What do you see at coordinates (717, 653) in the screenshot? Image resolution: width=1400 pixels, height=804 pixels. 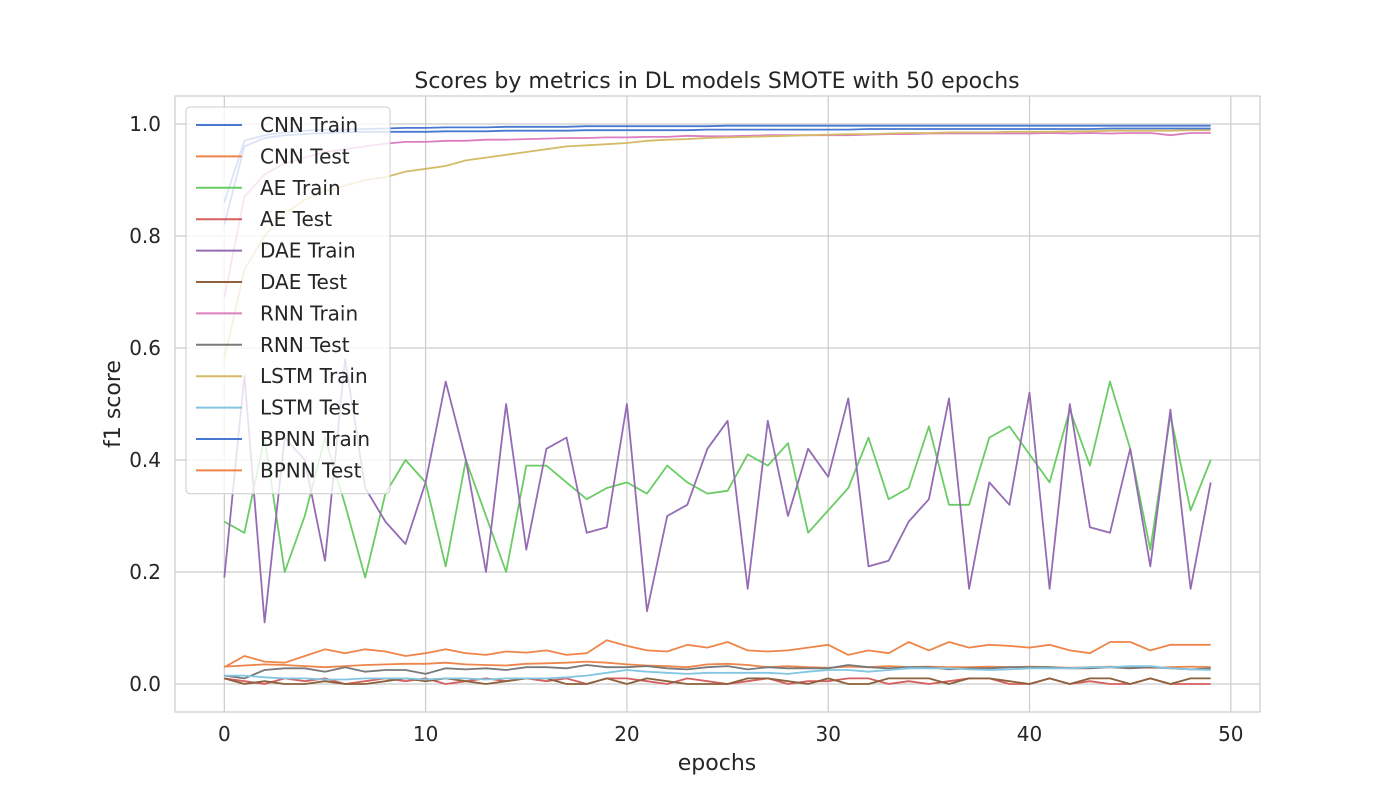 I see `series-line-bpnn-test` at bounding box center [717, 653].